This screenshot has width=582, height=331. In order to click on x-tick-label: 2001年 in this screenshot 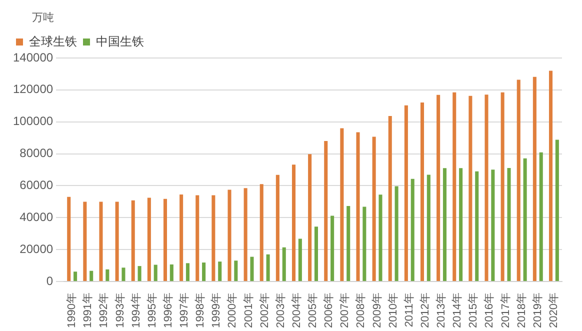, I will do `click(248, 310)`.